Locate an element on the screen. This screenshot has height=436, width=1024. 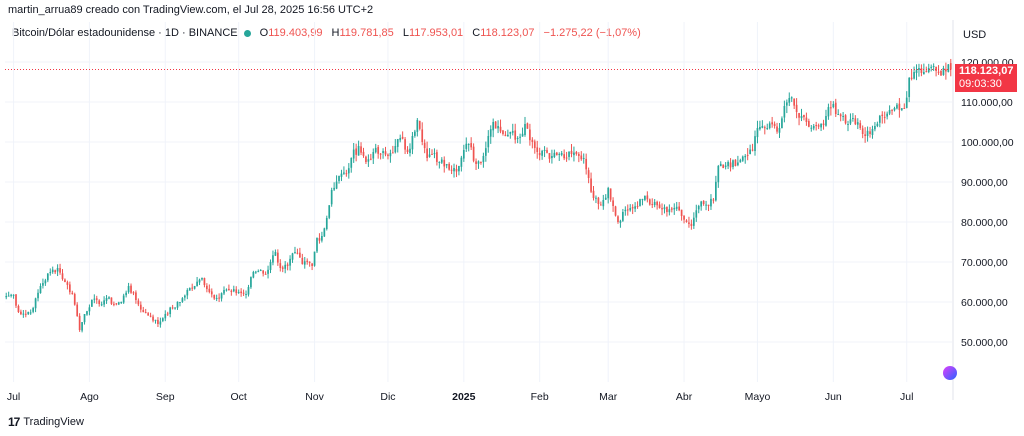
tradingview-badge-icon is located at coordinates (950, 373).